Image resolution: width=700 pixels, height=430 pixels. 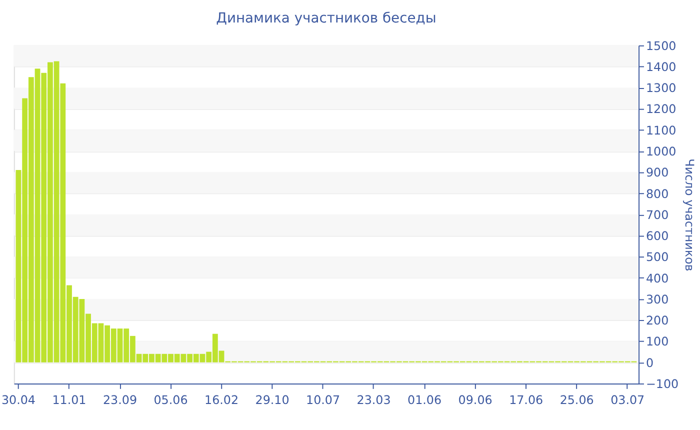 What do you see at coordinates (627, 399) in the screenshot?
I see `x-tick-label: 03.07` at bounding box center [627, 399].